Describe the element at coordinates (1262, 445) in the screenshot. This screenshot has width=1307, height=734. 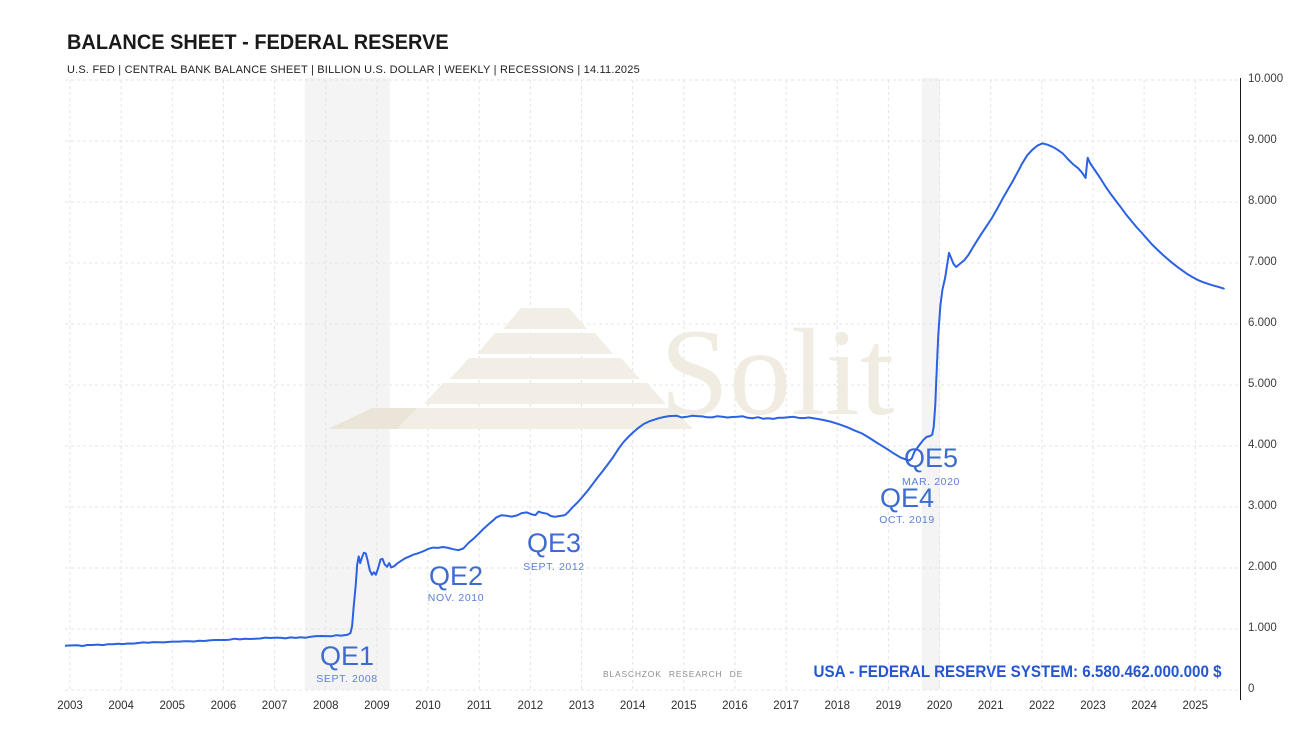
I see `y-tick-label: 4.000` at that location.